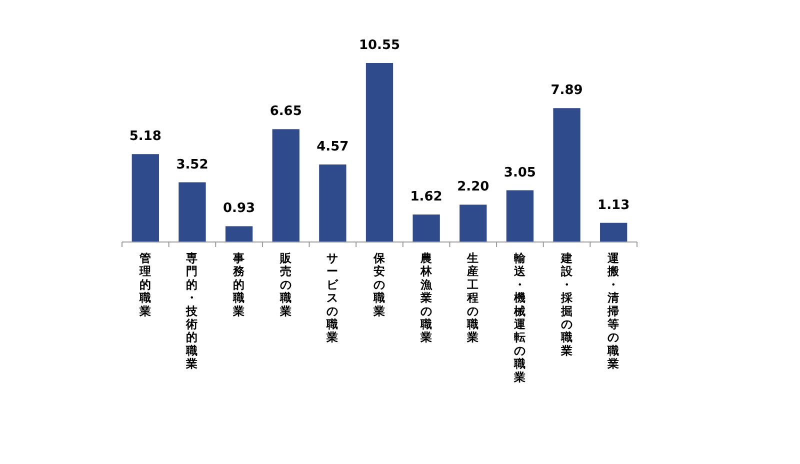 Image resolution: width=800 pixels, height=464 pixels. I want to click on category-label: 専門的・技術的職業, so click(192, 311).